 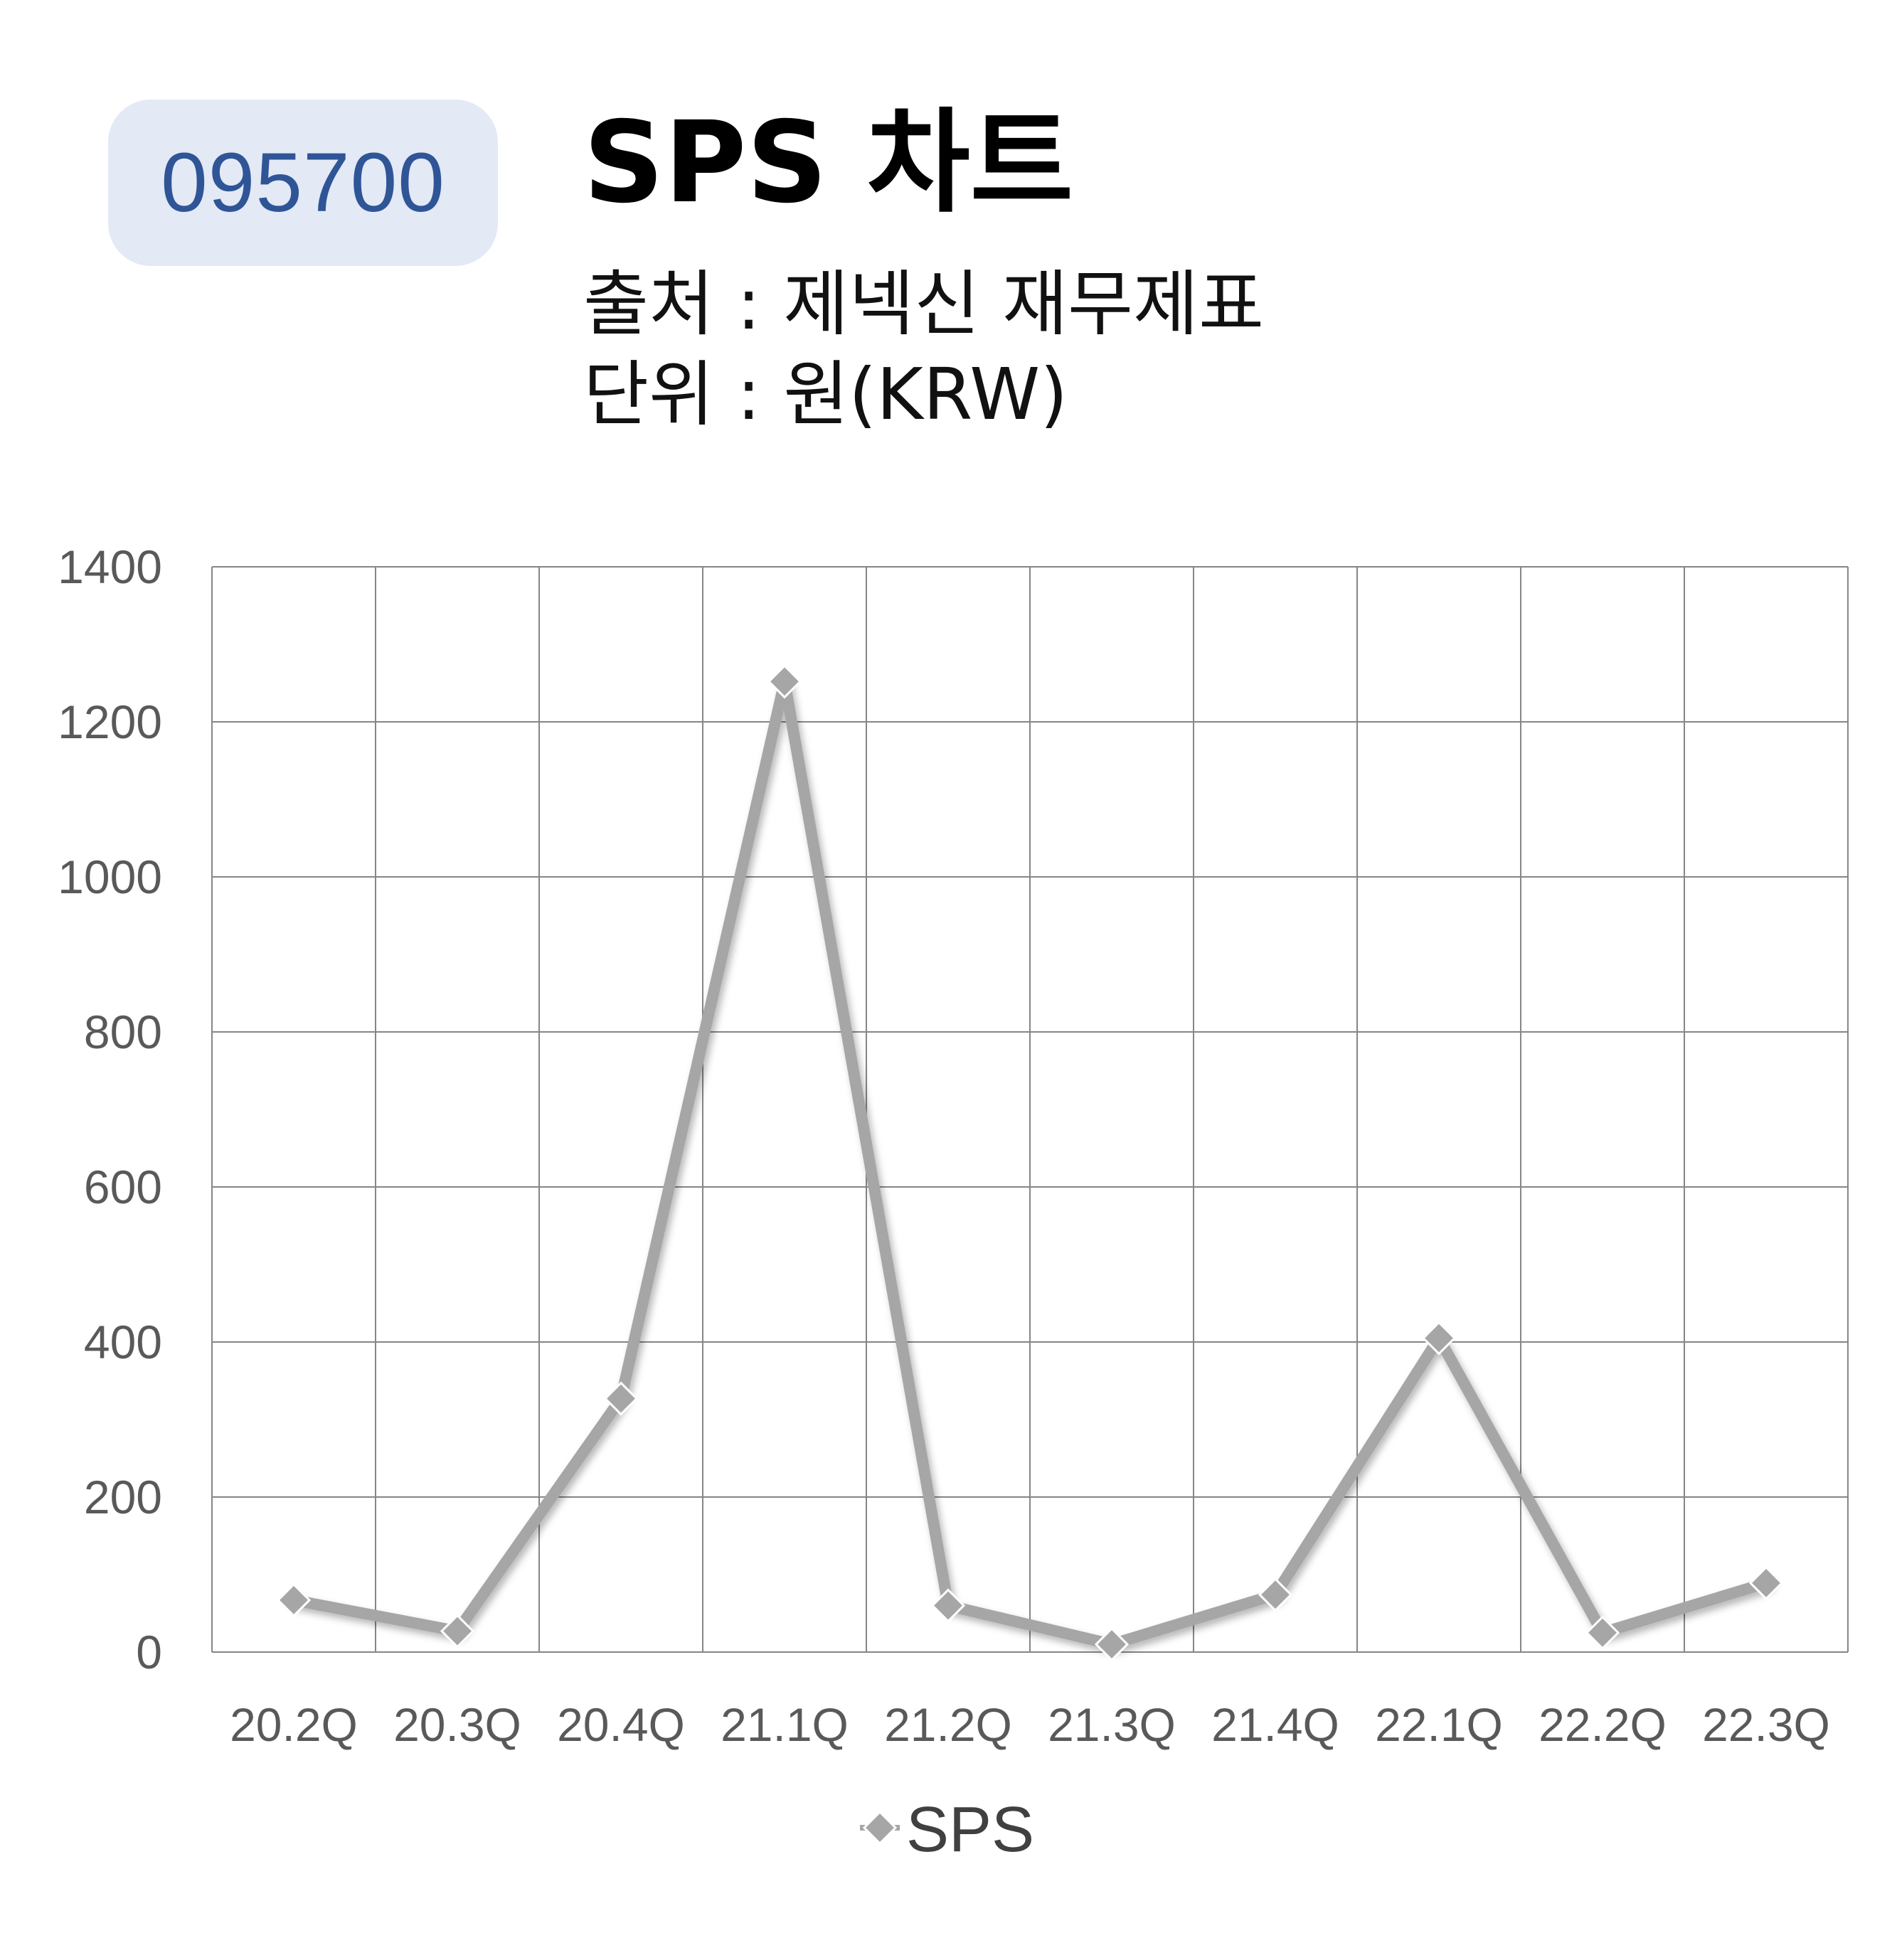 What do you see at coordinates (948, 1724) in the screenshot?
I see `x-tick-label: 21.2Q` at bounding box center [948, 1724].